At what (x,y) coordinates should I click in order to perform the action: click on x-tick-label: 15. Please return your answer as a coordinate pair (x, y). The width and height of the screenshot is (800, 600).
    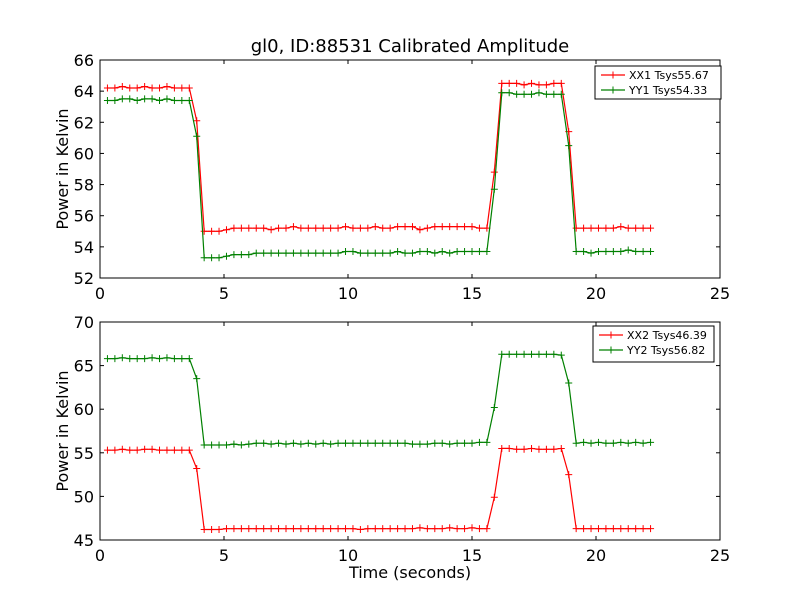
    Looking at the image, I should click on (472, 555).